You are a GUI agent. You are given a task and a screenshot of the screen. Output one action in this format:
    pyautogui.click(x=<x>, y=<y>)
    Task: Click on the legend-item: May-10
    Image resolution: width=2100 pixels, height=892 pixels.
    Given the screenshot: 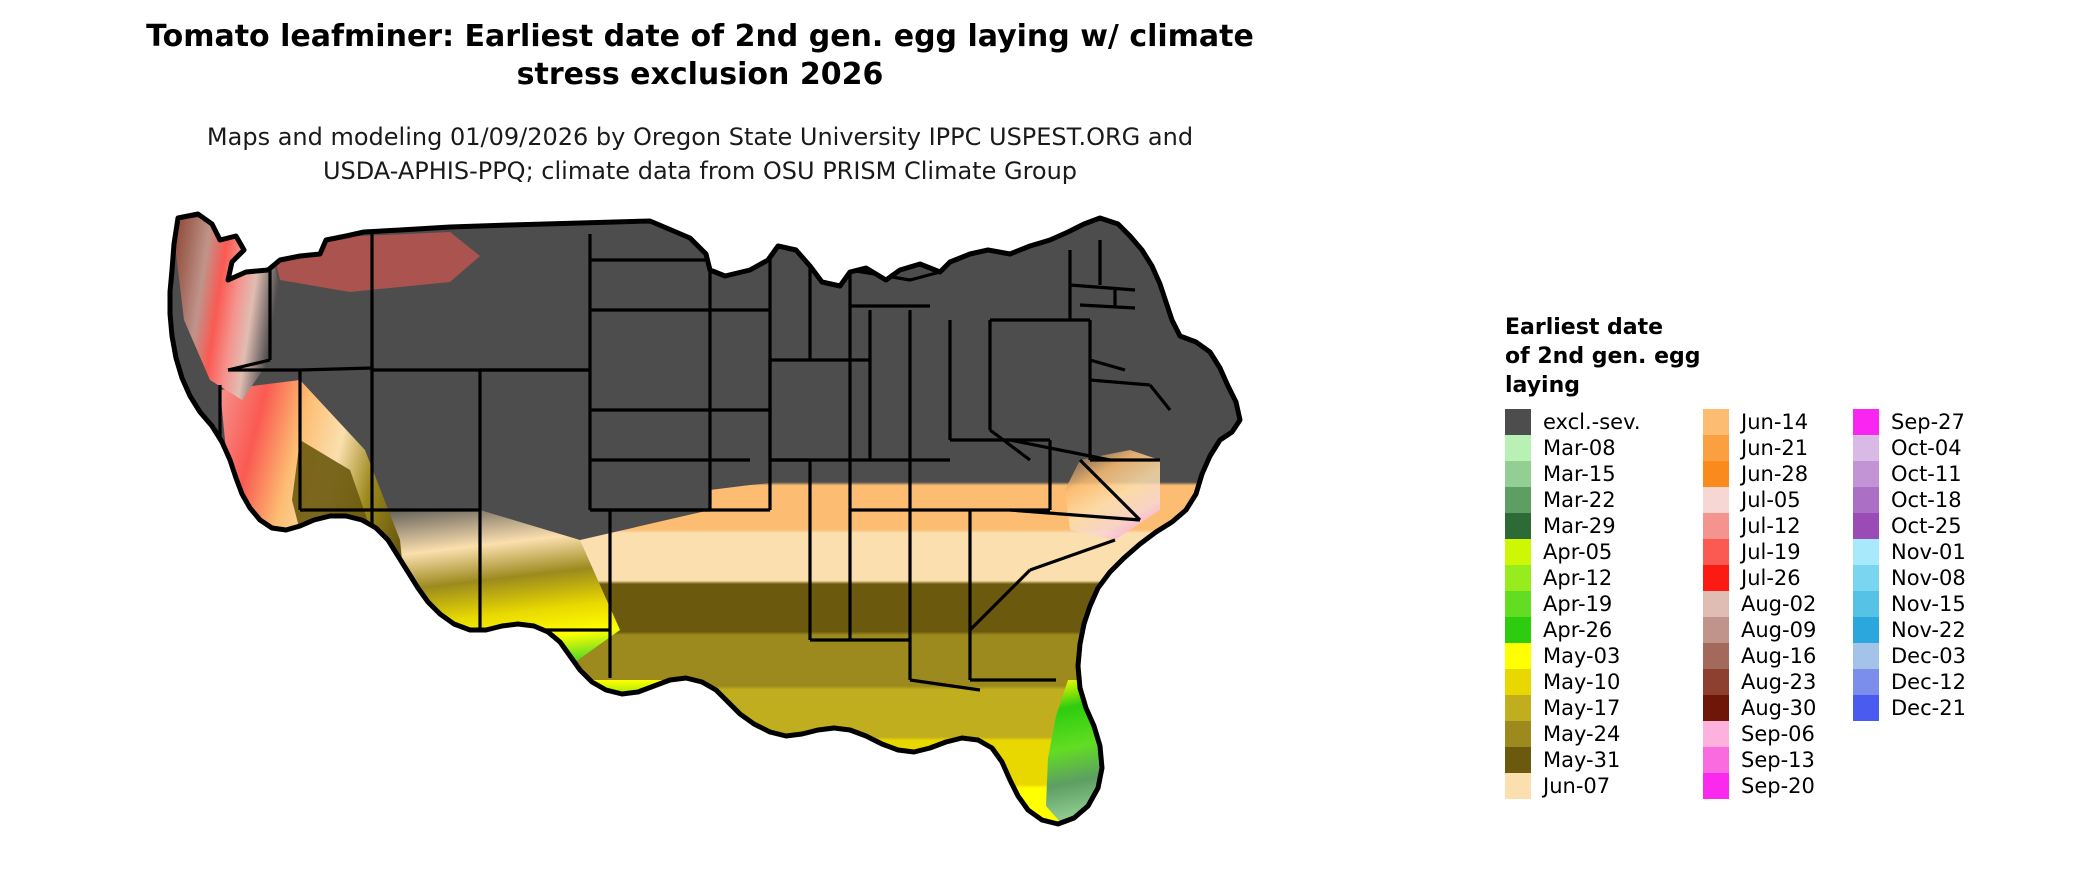 What is the action you would take?
    pyautogui.click(x=1604, y=682)
    